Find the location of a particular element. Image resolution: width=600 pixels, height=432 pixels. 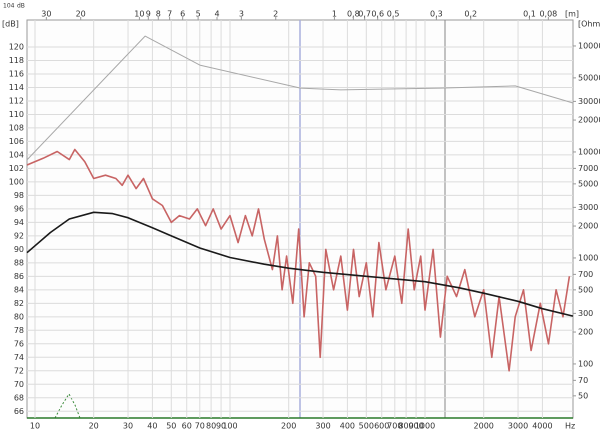

y-tick-label: 110 is located at coordinates (16, 114).